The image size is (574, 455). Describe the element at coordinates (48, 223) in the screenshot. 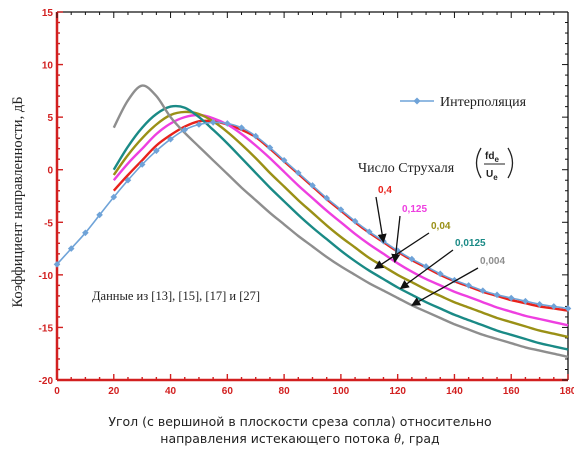

I see `y-tick-label: -5` at that location.